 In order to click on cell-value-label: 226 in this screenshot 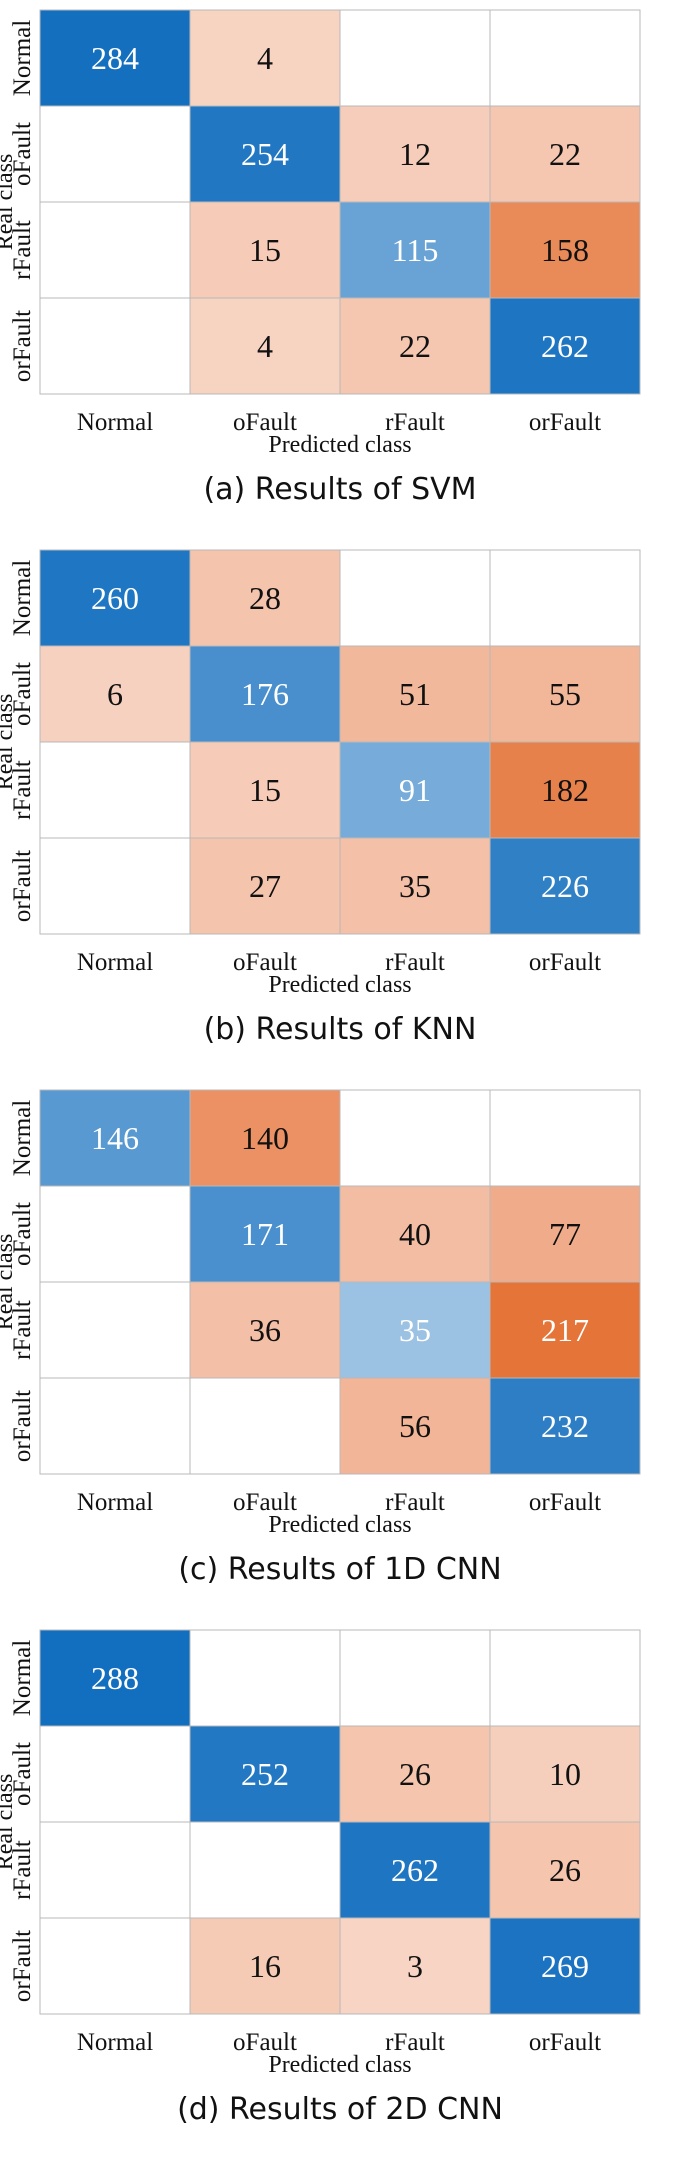, I will do `click(565, 886)`.